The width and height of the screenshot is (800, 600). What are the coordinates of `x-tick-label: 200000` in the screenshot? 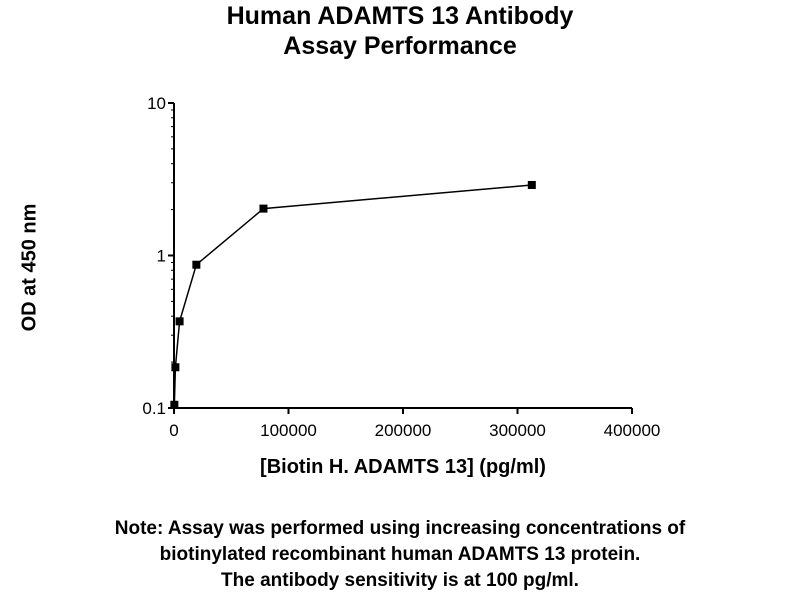 It's located at (403, 430).